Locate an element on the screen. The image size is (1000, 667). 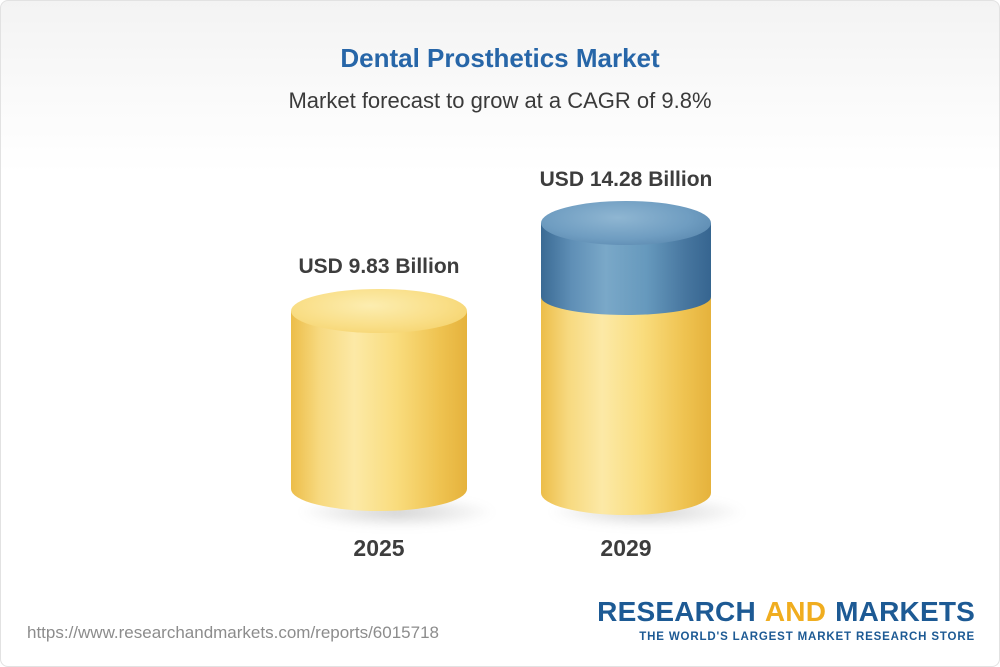
logo-wordmark: RESEARCH AND MARKETS is located at coordinates (786, 612).